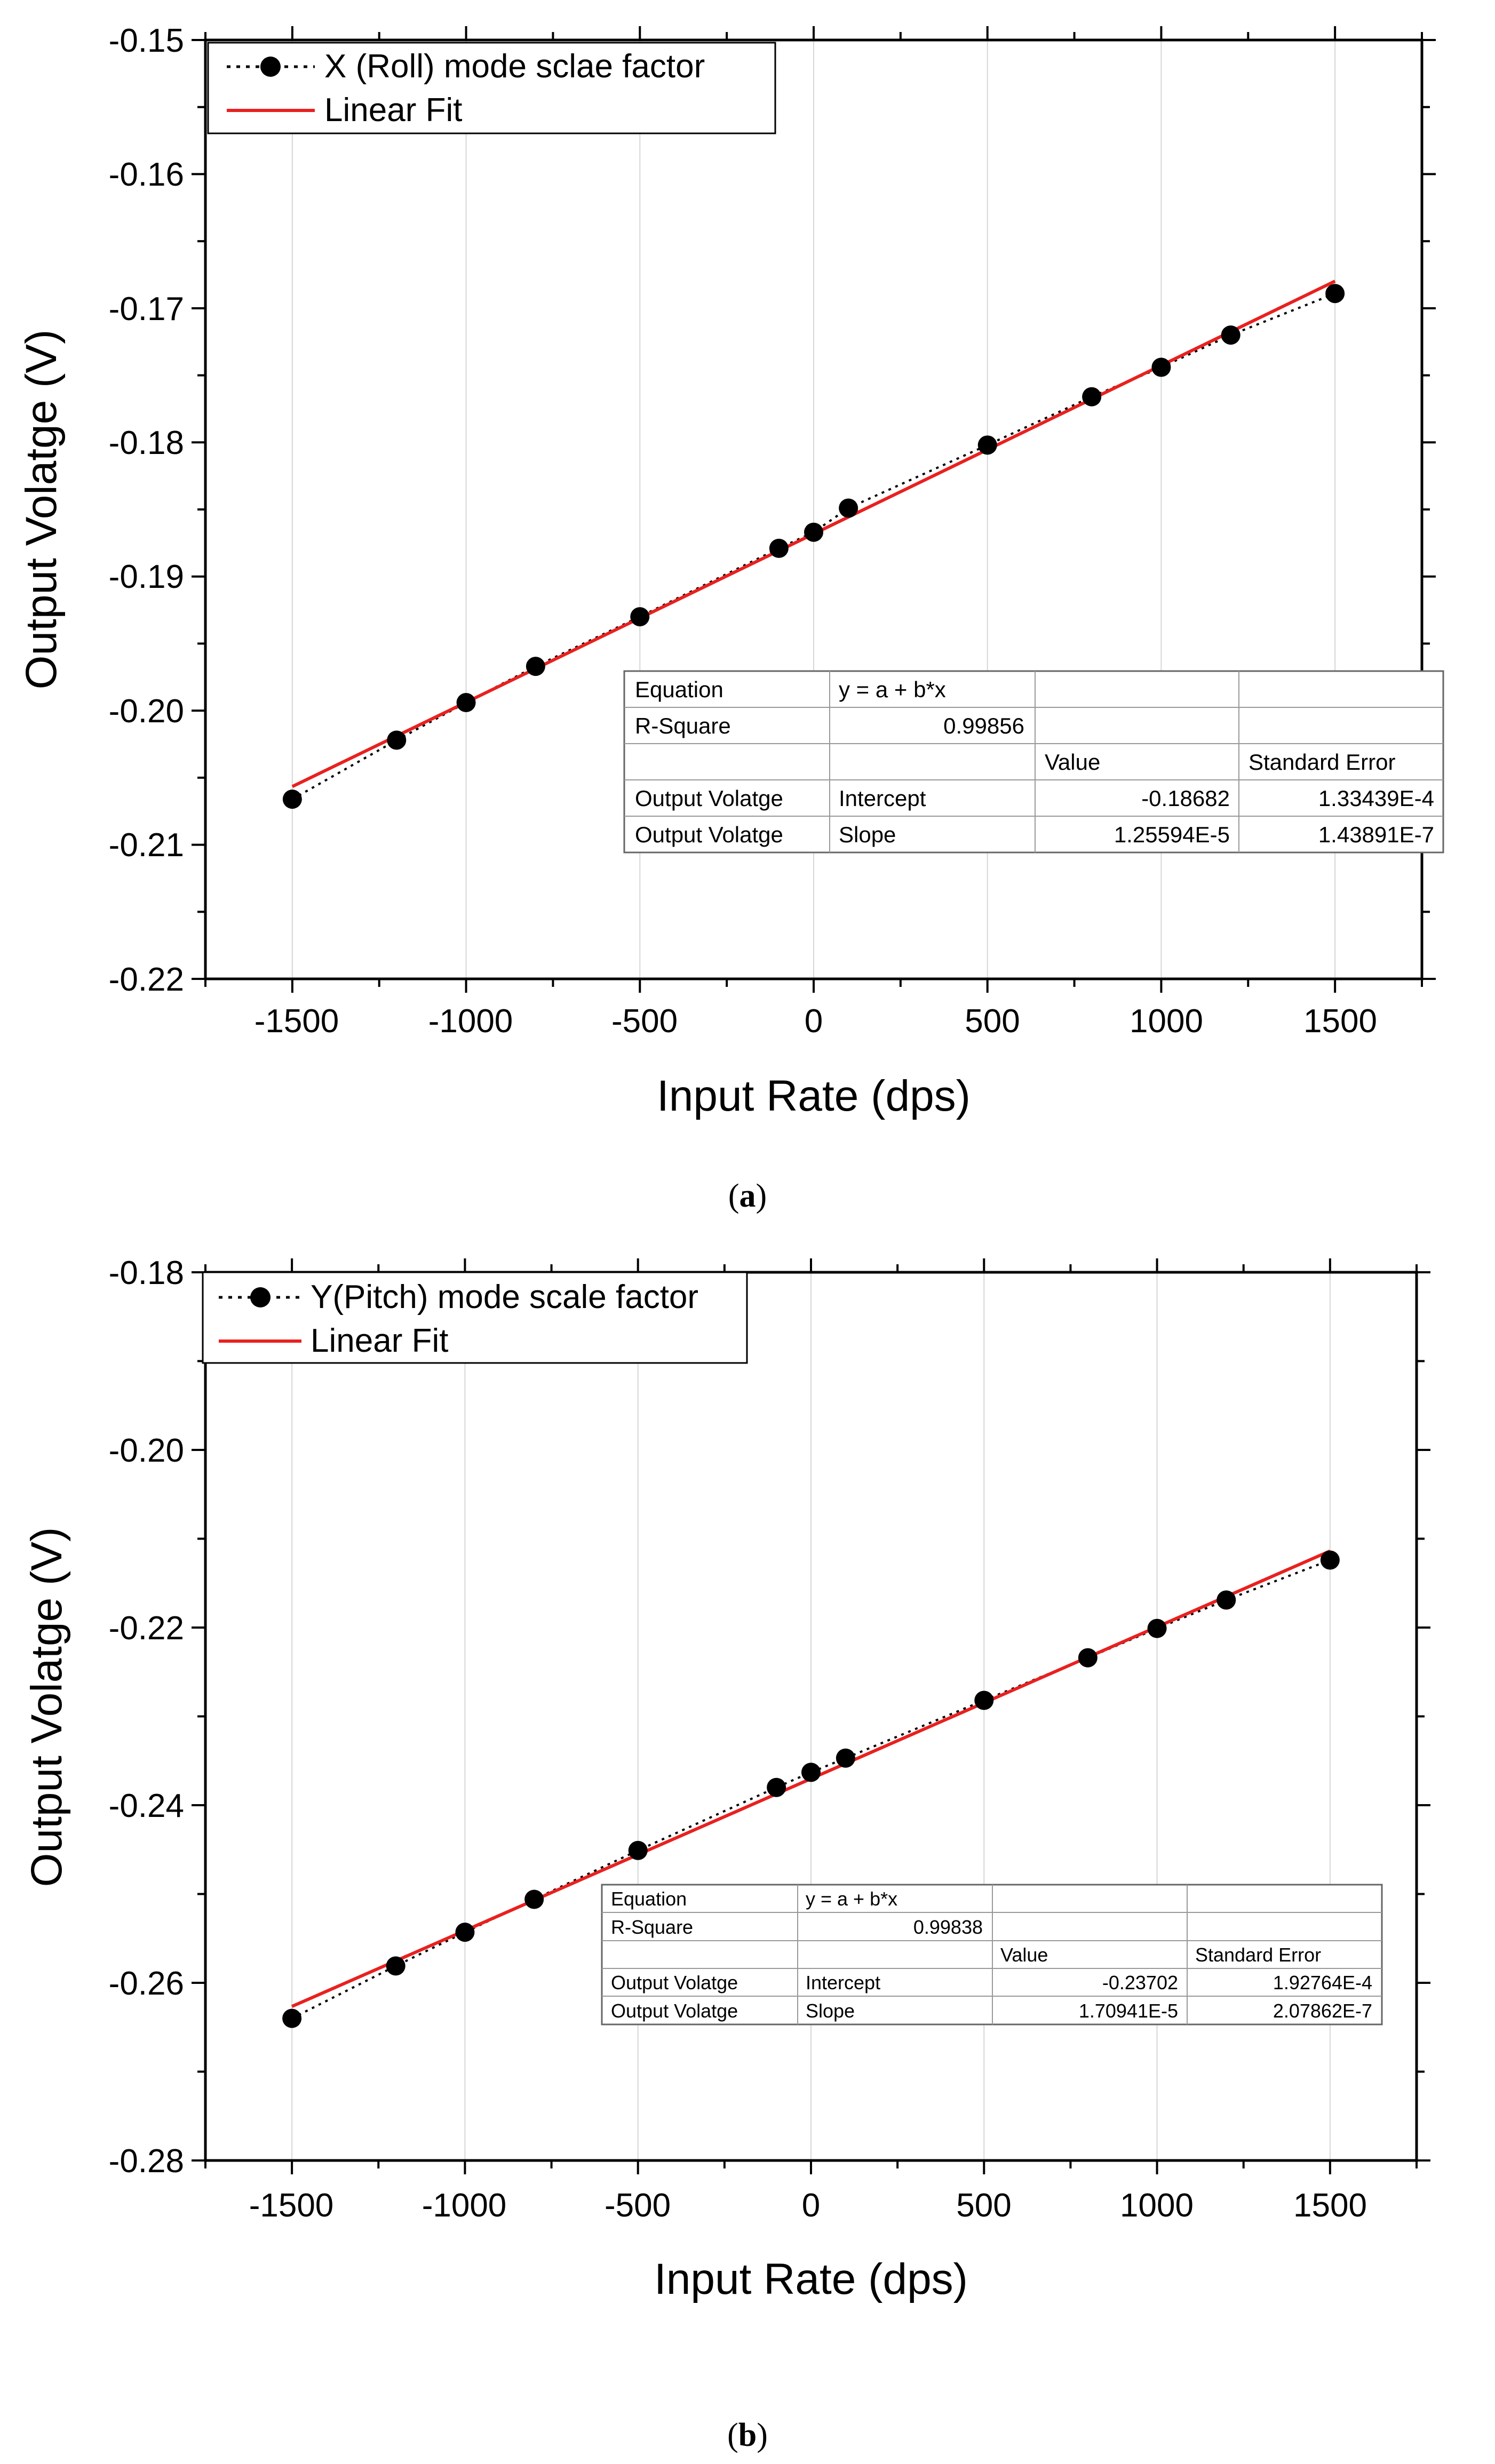  Describe the element at coordinates (146, 40) in the screenshot. I see `panel-a-ytick: -0.15` at that location.